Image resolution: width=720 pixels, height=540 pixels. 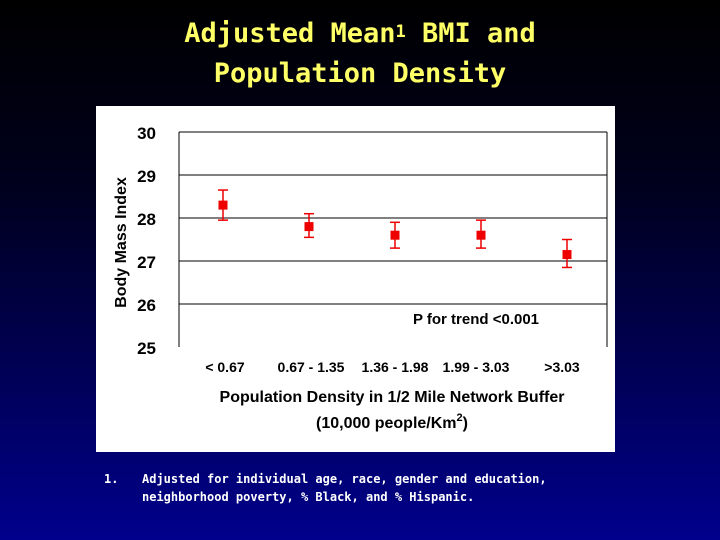 What do you see at coordinates (562, 367) in the screenshot?
I see `x-tick-label: >3.03` at bounding box center [562, 367].